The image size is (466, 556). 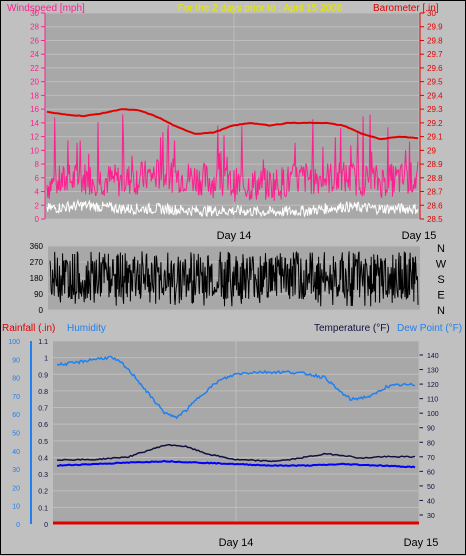 I want to click on temperature-axis-label: Temperature (°F), so click(x=352, y=328).